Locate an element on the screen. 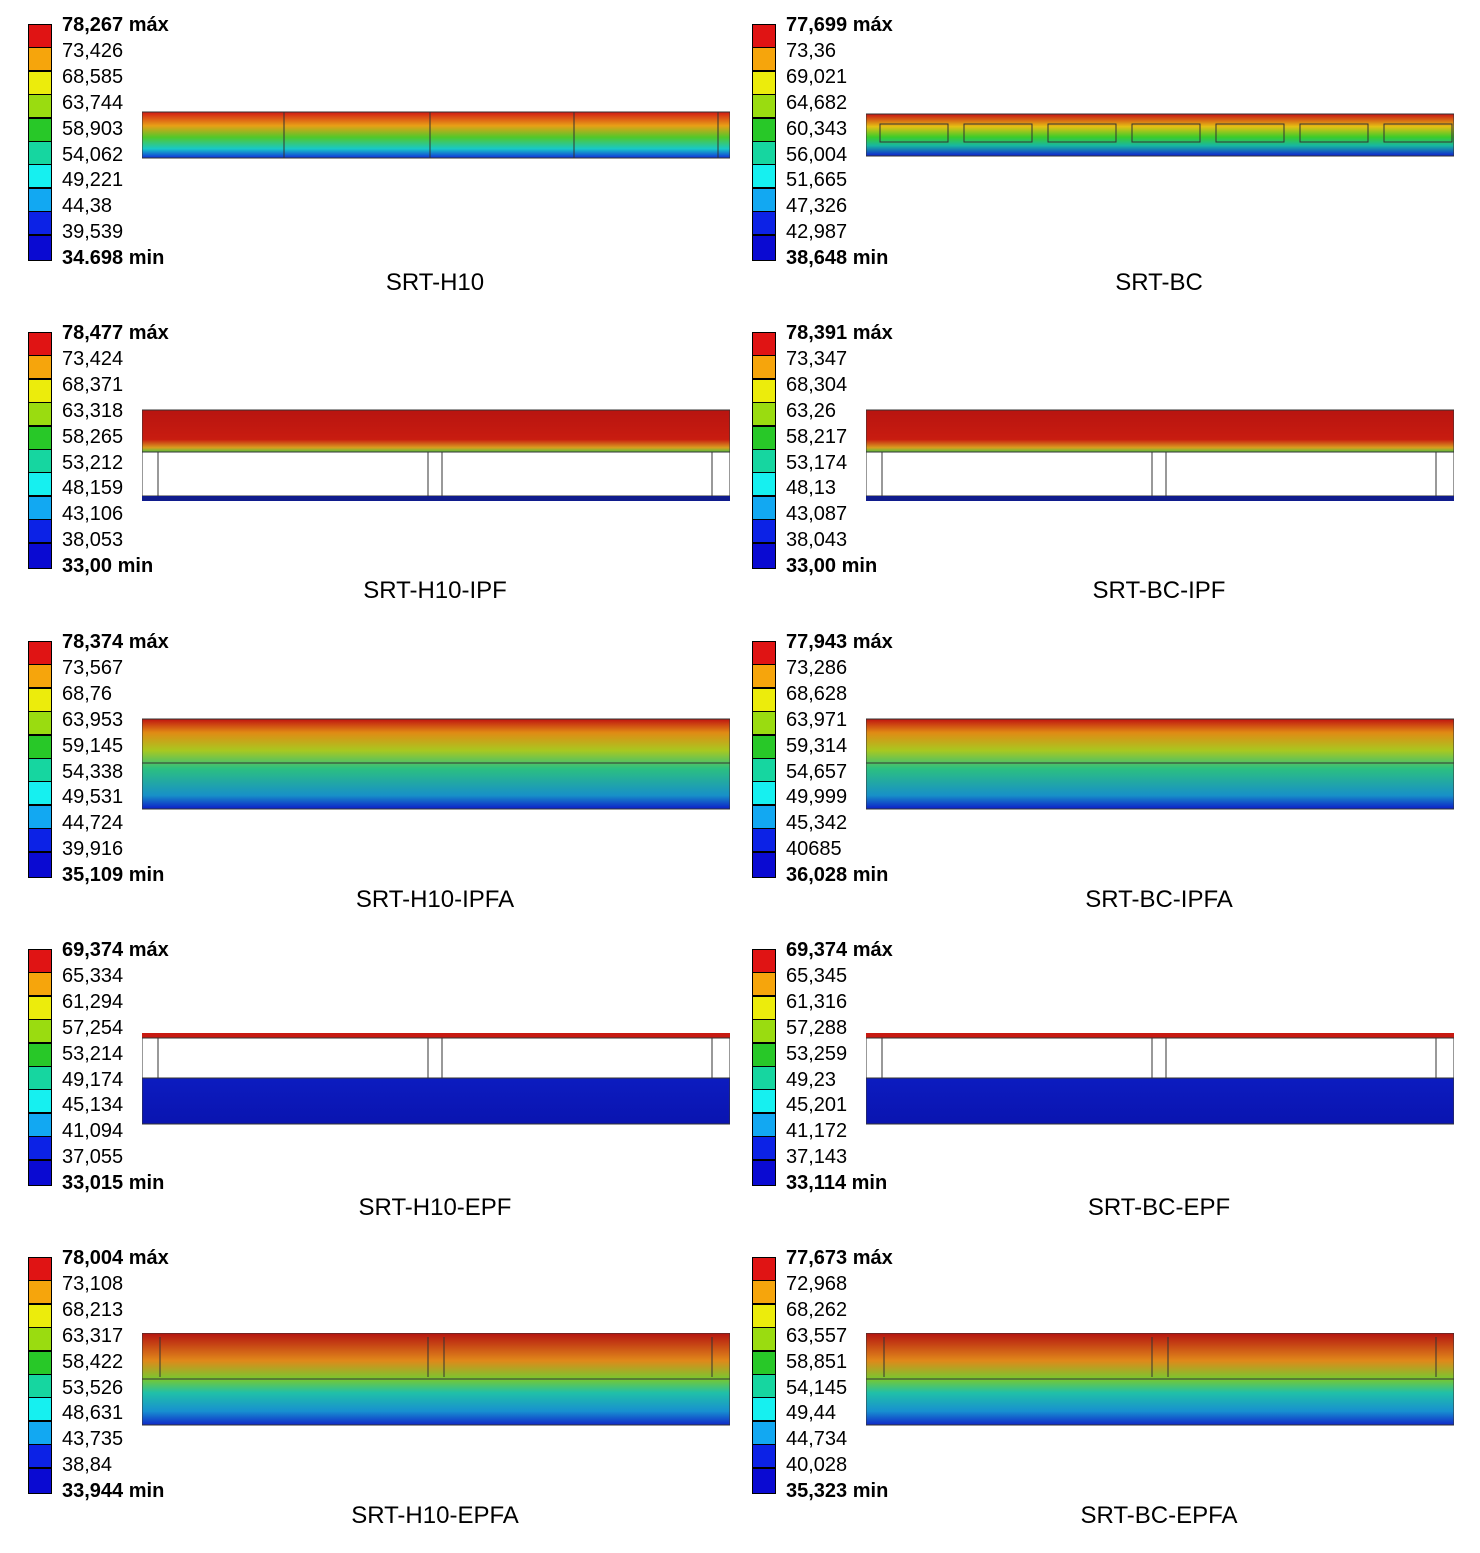 Image resolution: width=1480 pixels, height=1553 pixels. panel-title: SRT-H10 is located at coordinates (435, 282).